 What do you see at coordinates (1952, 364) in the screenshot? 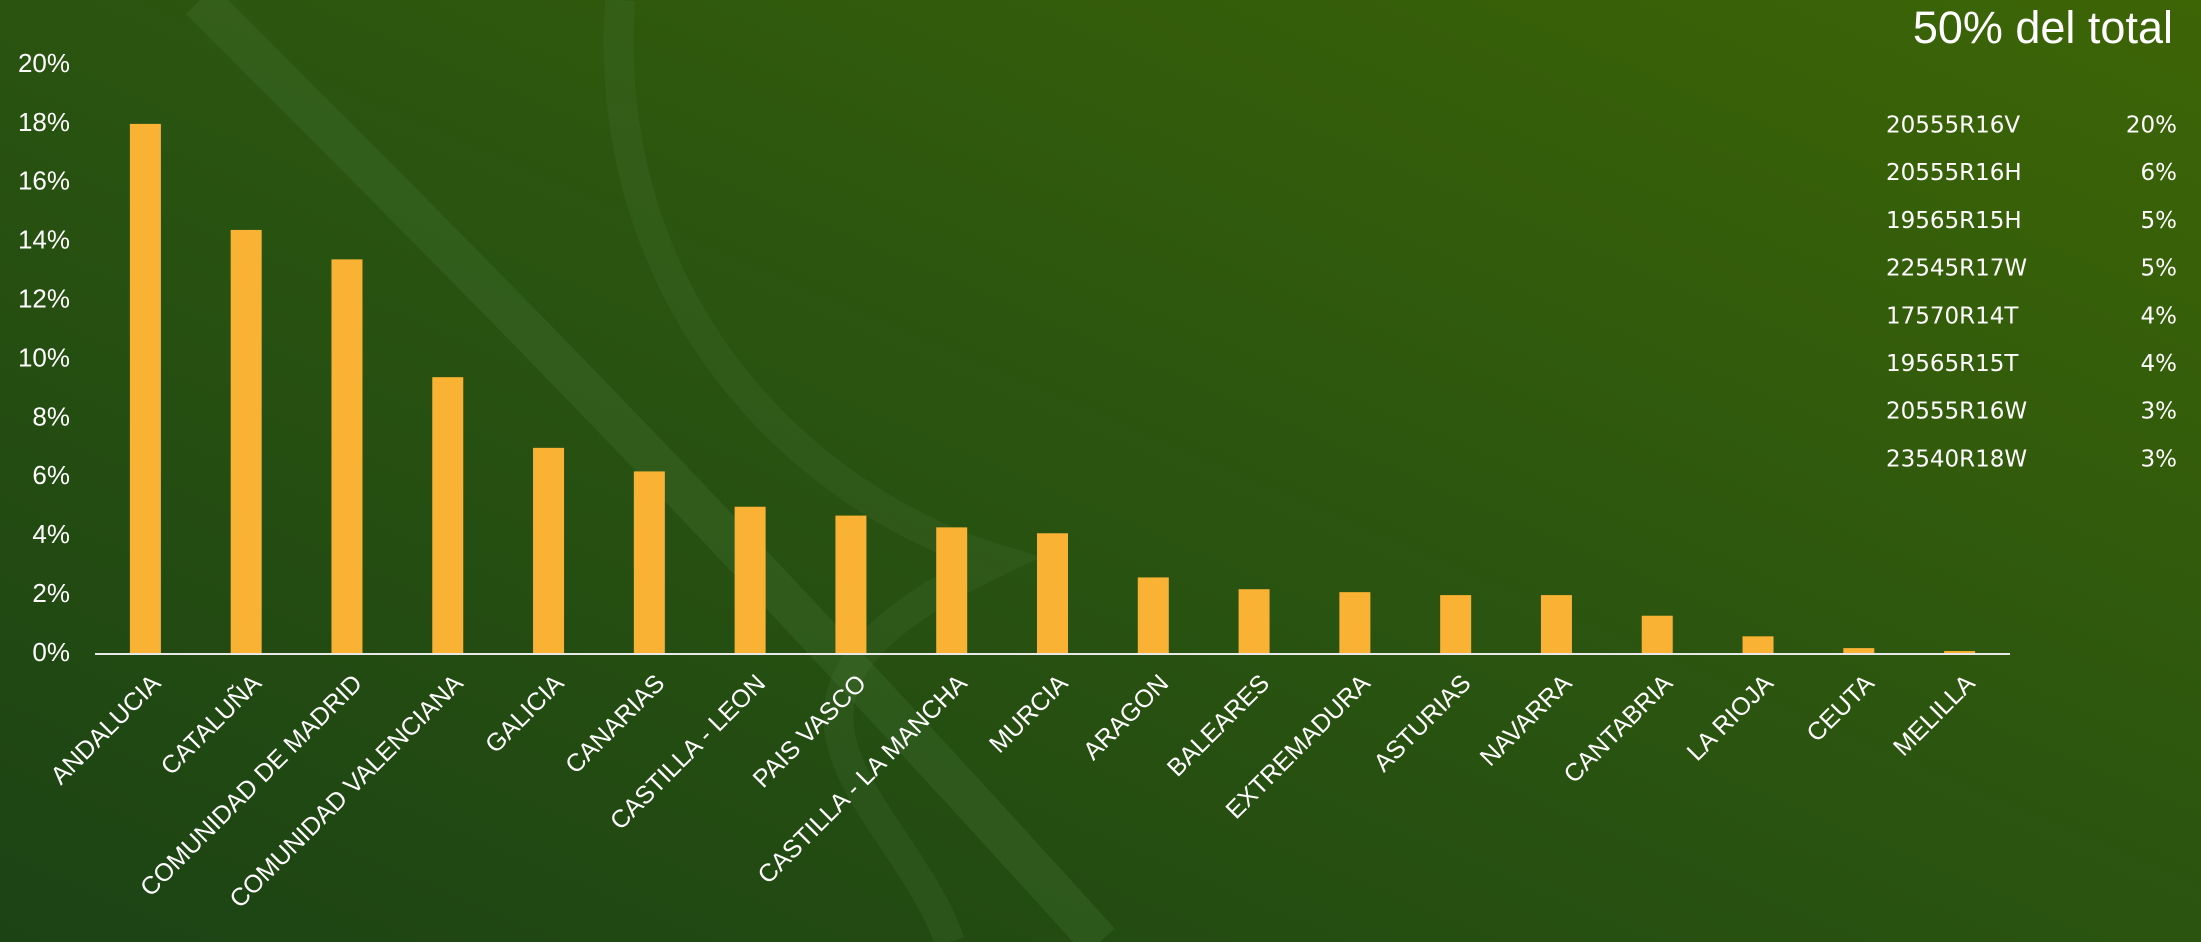
I see `model-code: 19565R15T` at bounding box center [1952, 364].